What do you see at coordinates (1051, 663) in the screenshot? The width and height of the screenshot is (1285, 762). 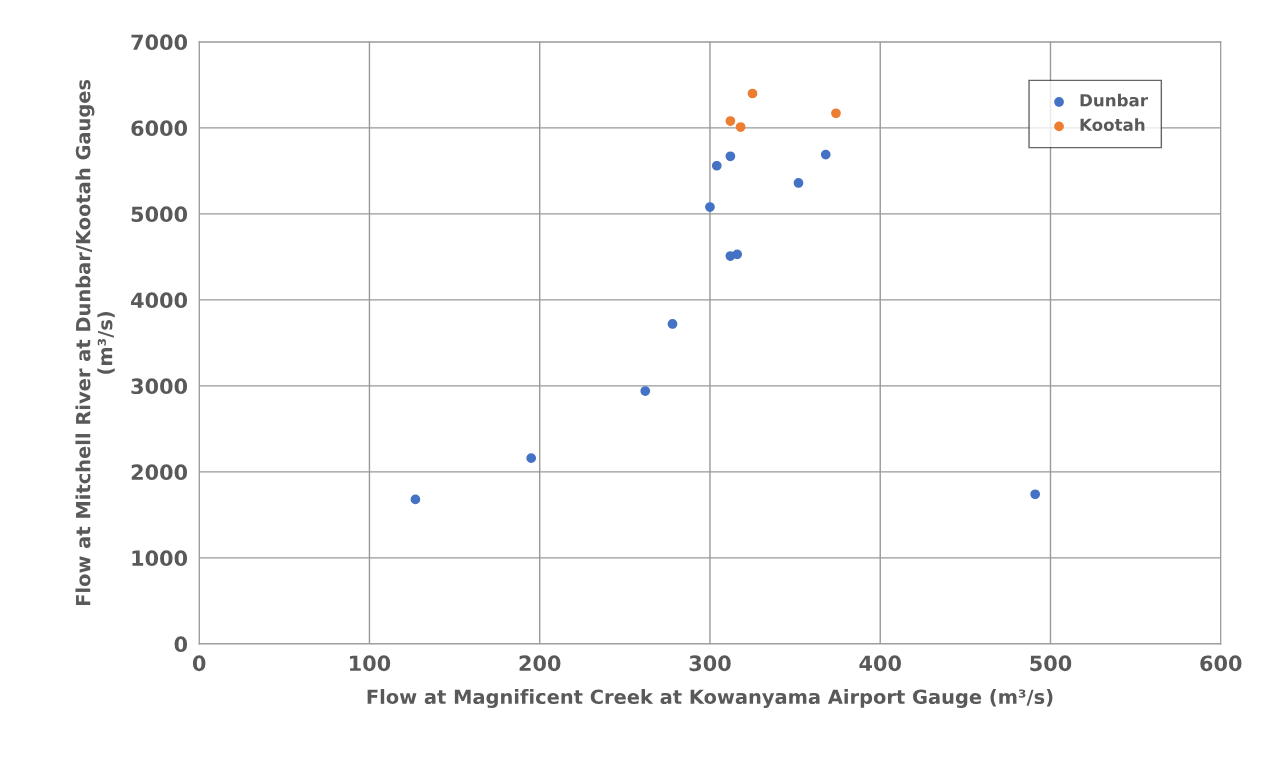 I see `x-tick-label: 500` at bounding box center [1051, 663].